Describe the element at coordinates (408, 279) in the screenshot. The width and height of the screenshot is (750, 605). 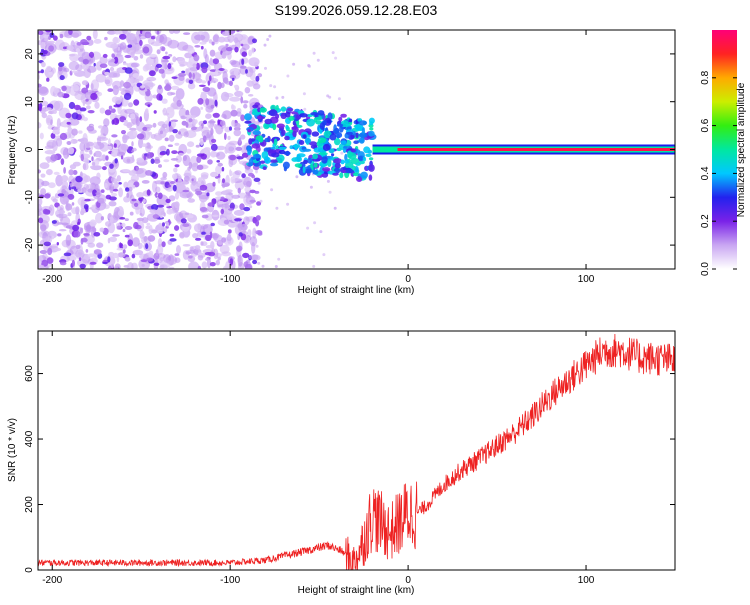
I see `x-tick-label: 0` at that location.